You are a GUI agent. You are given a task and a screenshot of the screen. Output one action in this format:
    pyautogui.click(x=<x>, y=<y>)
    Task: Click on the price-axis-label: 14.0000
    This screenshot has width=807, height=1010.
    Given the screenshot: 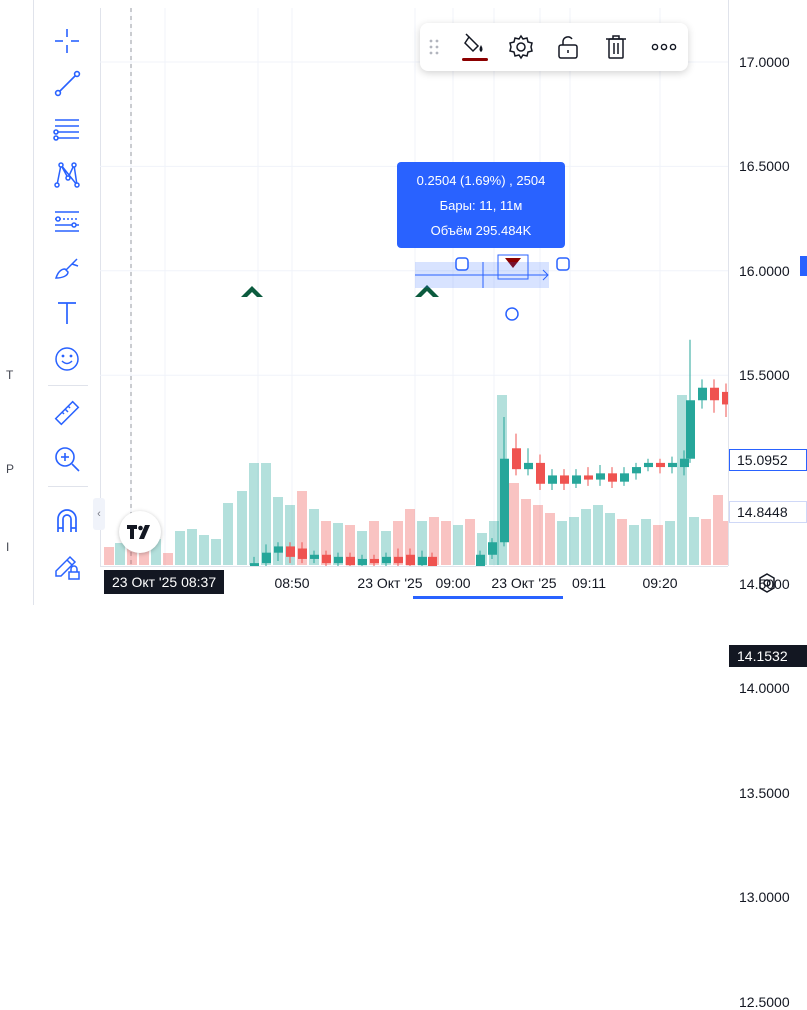 What is the action you would take?
    pyautogui.click(x=764, y=688)
    